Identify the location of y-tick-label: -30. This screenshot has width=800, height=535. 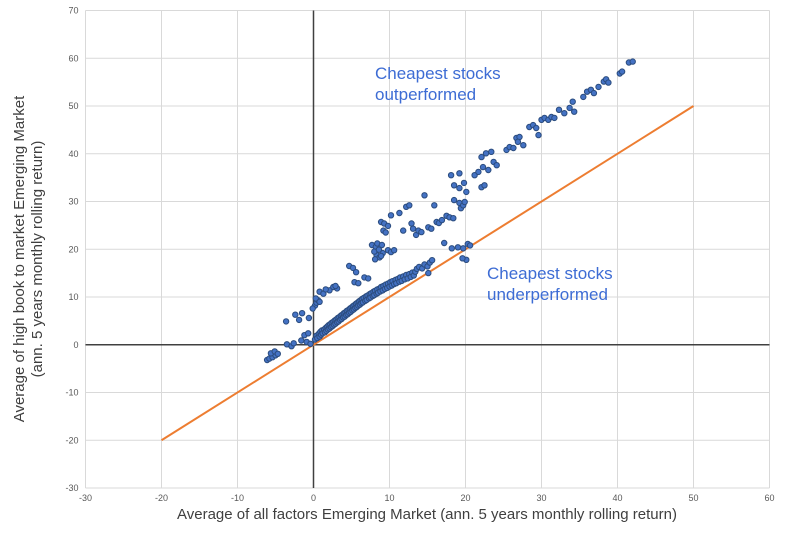
(71, 488).